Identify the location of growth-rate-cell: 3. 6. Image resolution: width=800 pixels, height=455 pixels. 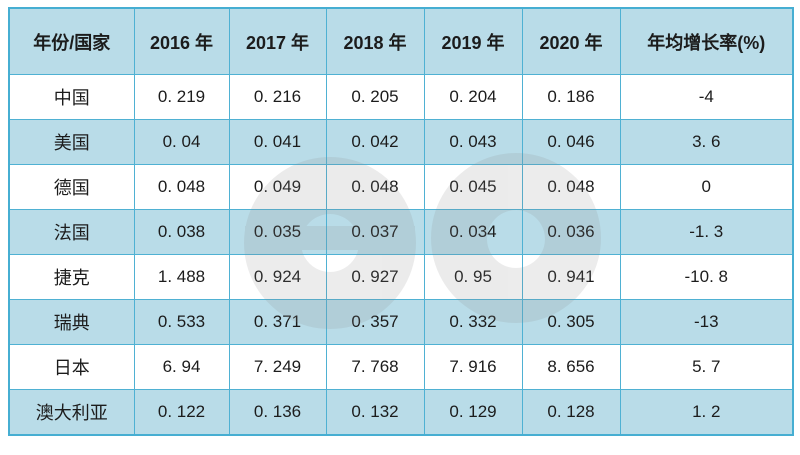
(706, 142).